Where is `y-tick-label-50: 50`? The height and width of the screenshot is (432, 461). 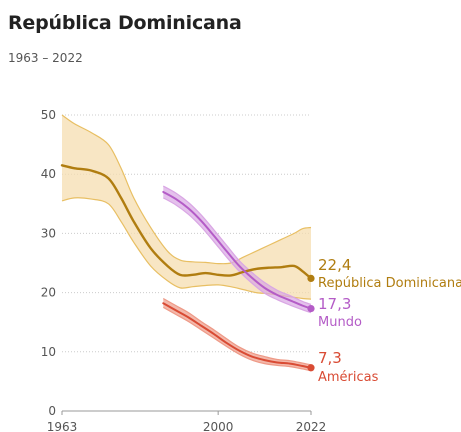 y-tick-label-50: 50 is located at coordinates (48, 115).